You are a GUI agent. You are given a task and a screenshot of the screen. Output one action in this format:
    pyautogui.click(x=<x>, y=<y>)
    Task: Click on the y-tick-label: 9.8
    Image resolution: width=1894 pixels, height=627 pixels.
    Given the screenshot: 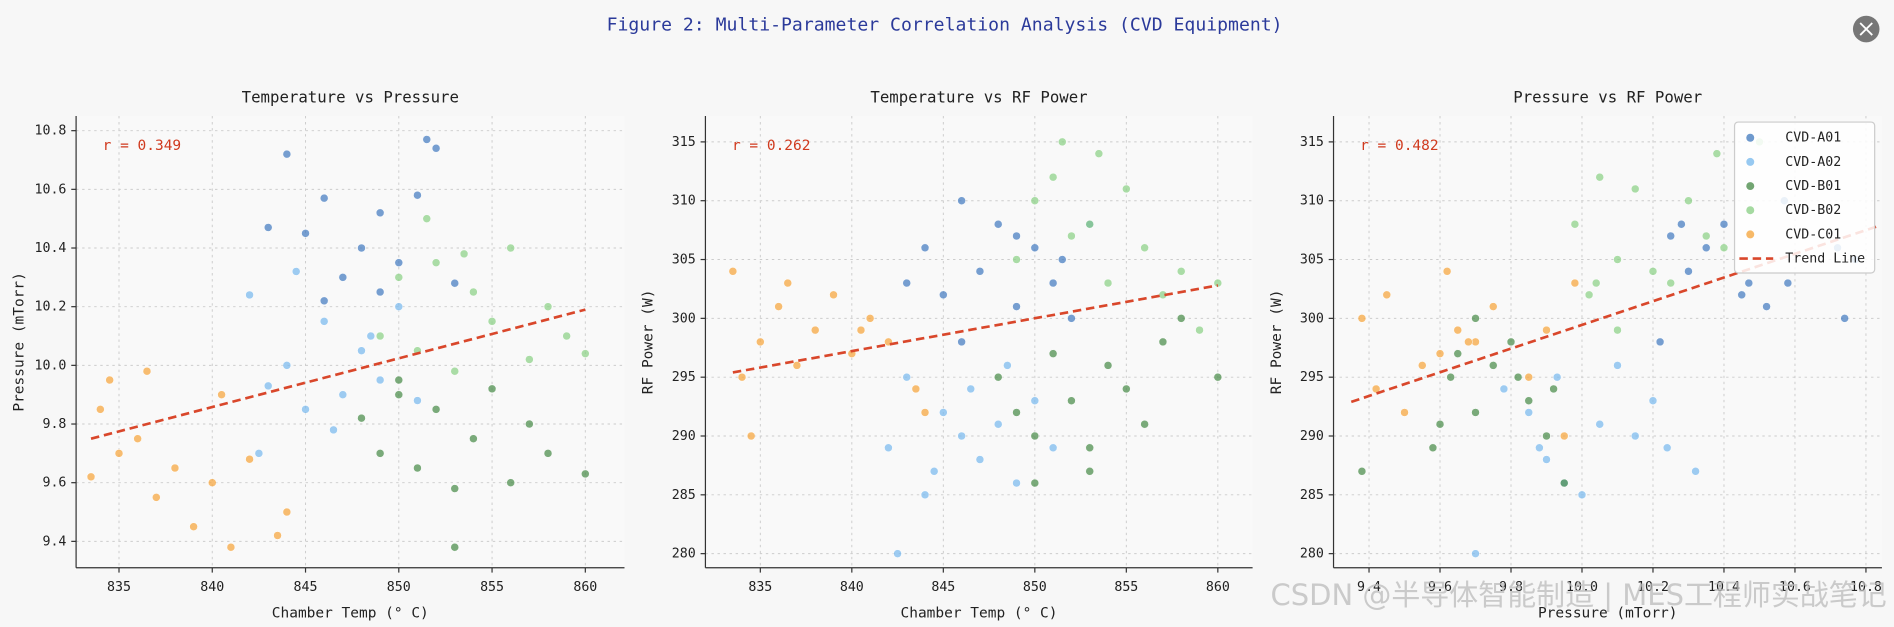 What is the action you would take?
    pyautogui.click(x=54, y=424)
    